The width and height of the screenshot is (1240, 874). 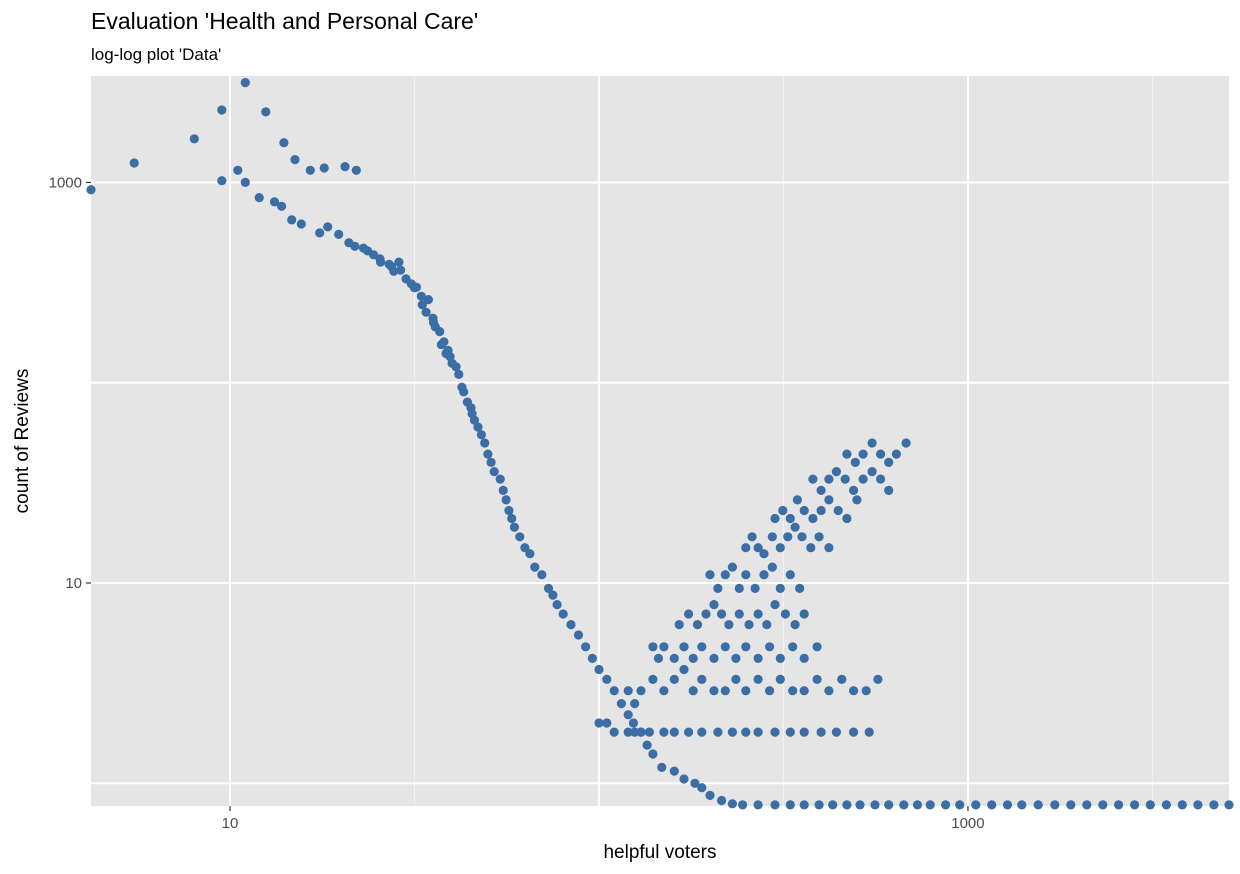 What do you see at coordinates (22, 441) in the screenshot?
I see `y-axis-title: count of Reviews` at bounding box center [22, 441].